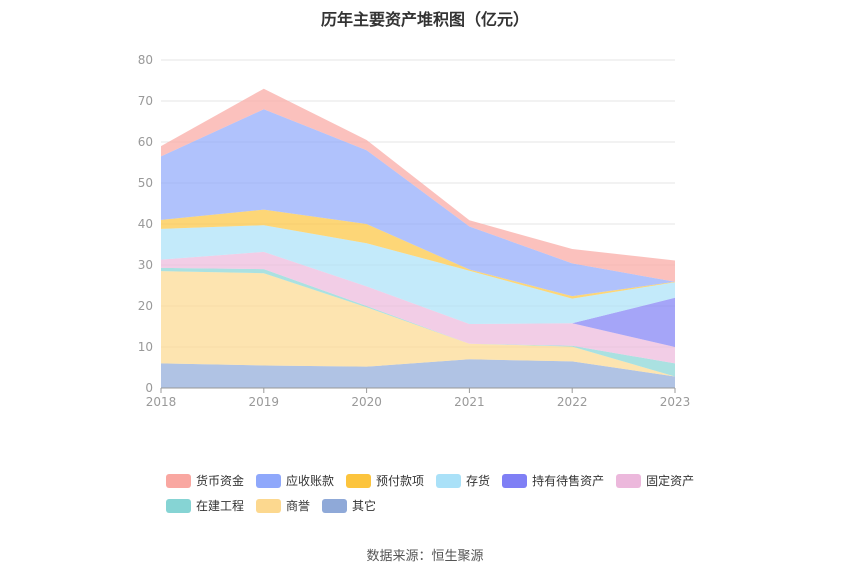 This screenshot has height=575, width=850. I want to click on legend-label: 持有待售资产, so click(568, 481).